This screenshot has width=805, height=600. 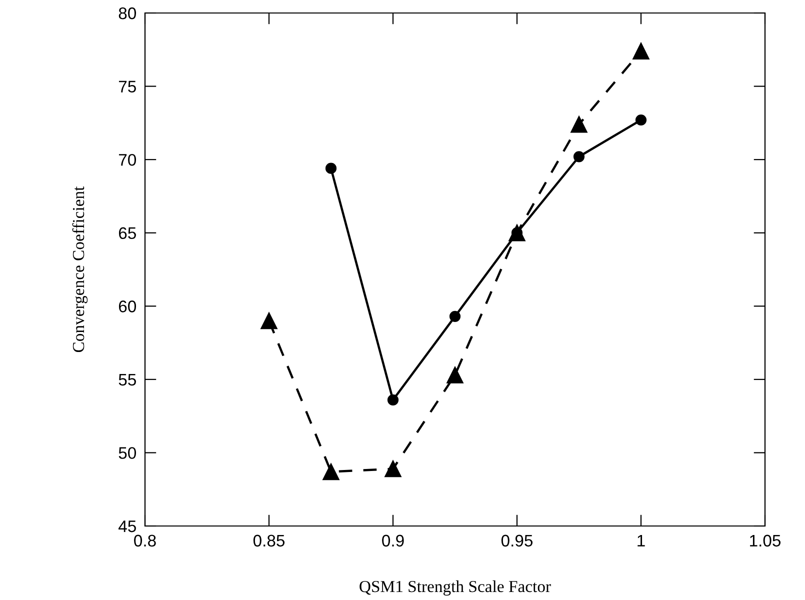 I want to click on y-tick-label: 55, so click(x=127, y=380).